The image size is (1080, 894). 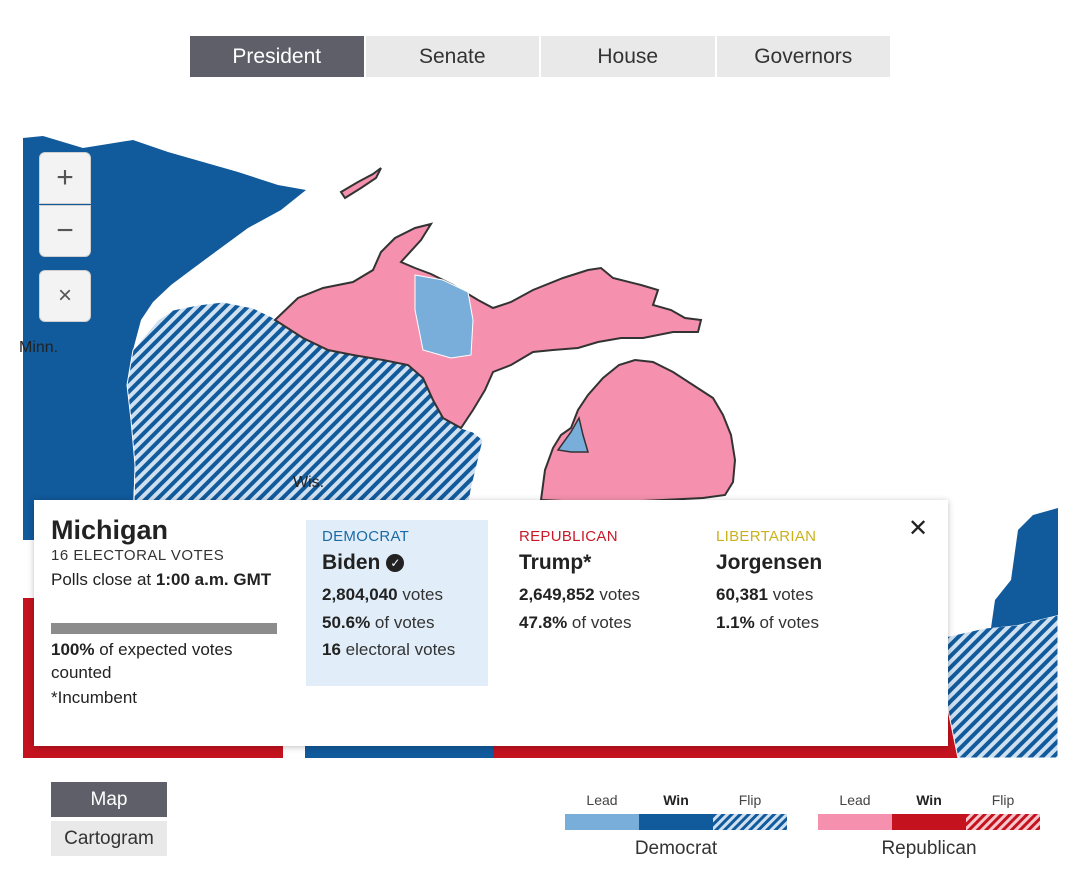 What do you see at coordinates (142, 661) in the screenshot?
I see `votes-counted-text: 100% of expected votes counted` at bounding box center [142, 661].